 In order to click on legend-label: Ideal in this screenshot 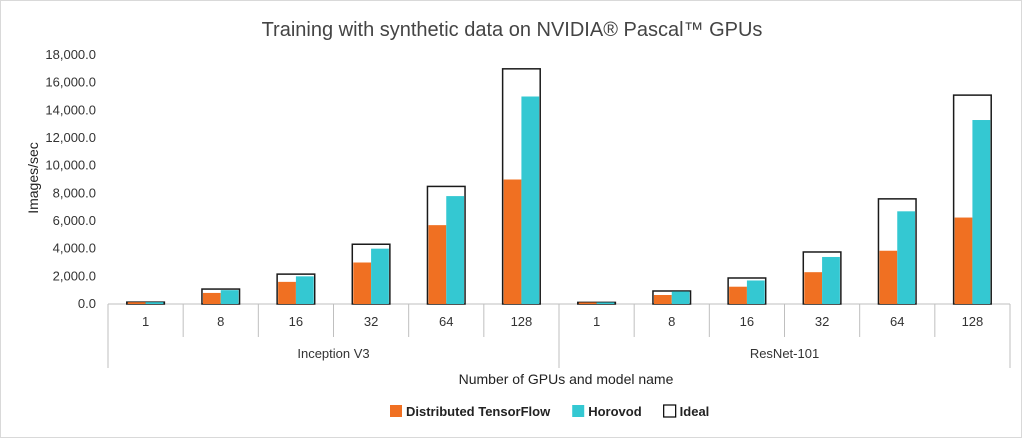, I will do `click(695, 411)`.